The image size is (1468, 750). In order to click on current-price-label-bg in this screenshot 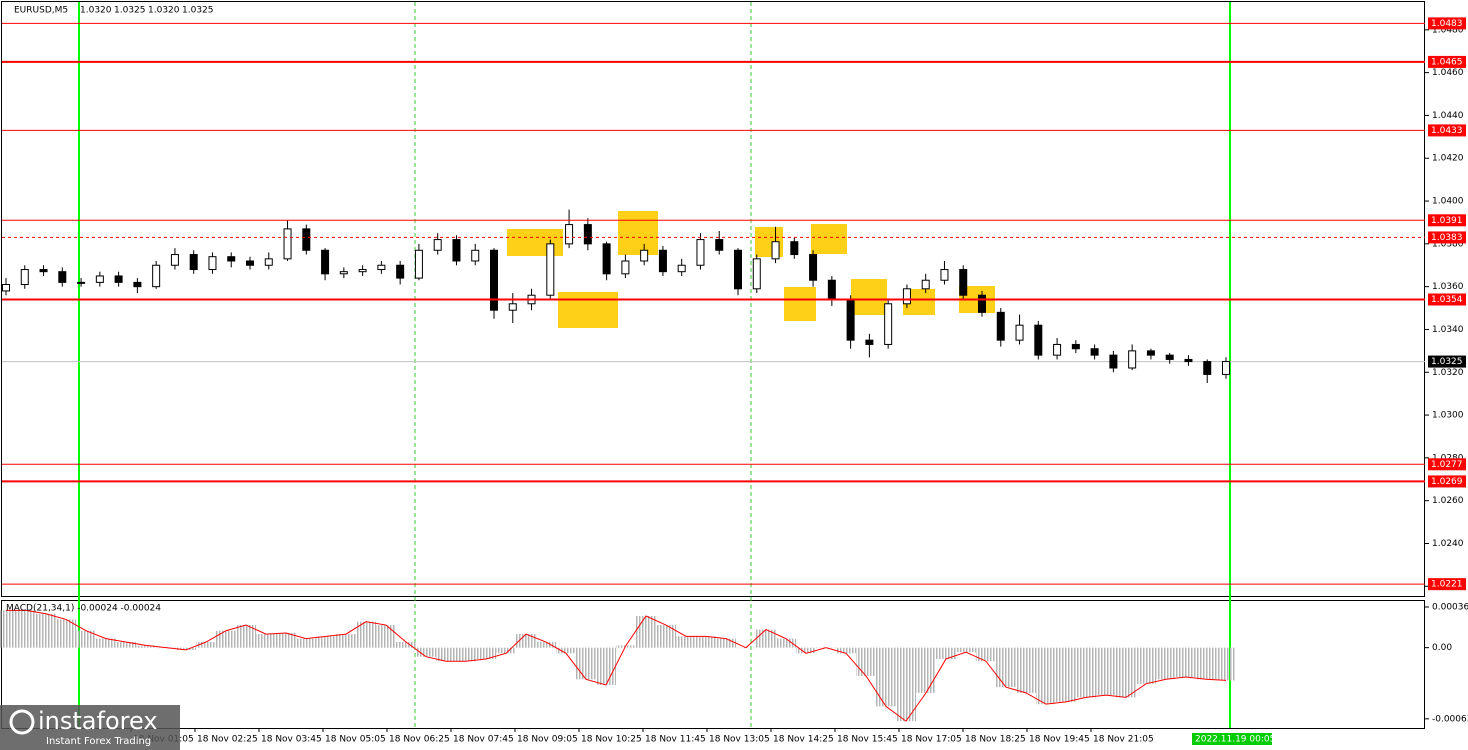, I will do `click(1447, 361)`.